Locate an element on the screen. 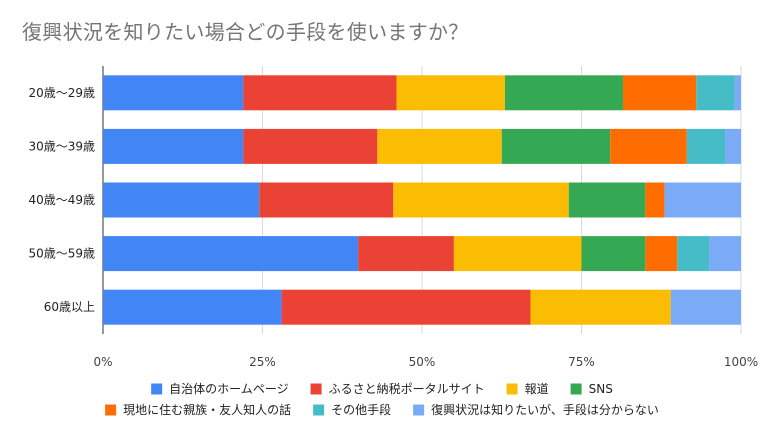  legend-item: 現地に住む親族・友人知人の話 is located at coordinates (198, 409).